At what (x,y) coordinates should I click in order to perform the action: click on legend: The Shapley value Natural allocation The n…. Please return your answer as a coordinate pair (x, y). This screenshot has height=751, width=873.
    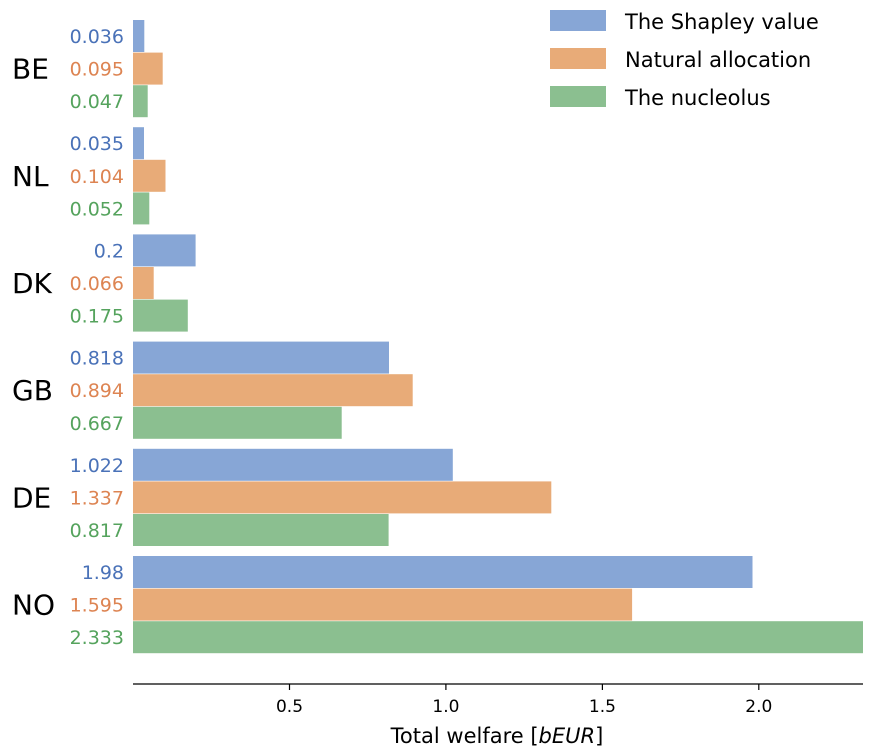
    Looking at the image, I should click on (684, 60).